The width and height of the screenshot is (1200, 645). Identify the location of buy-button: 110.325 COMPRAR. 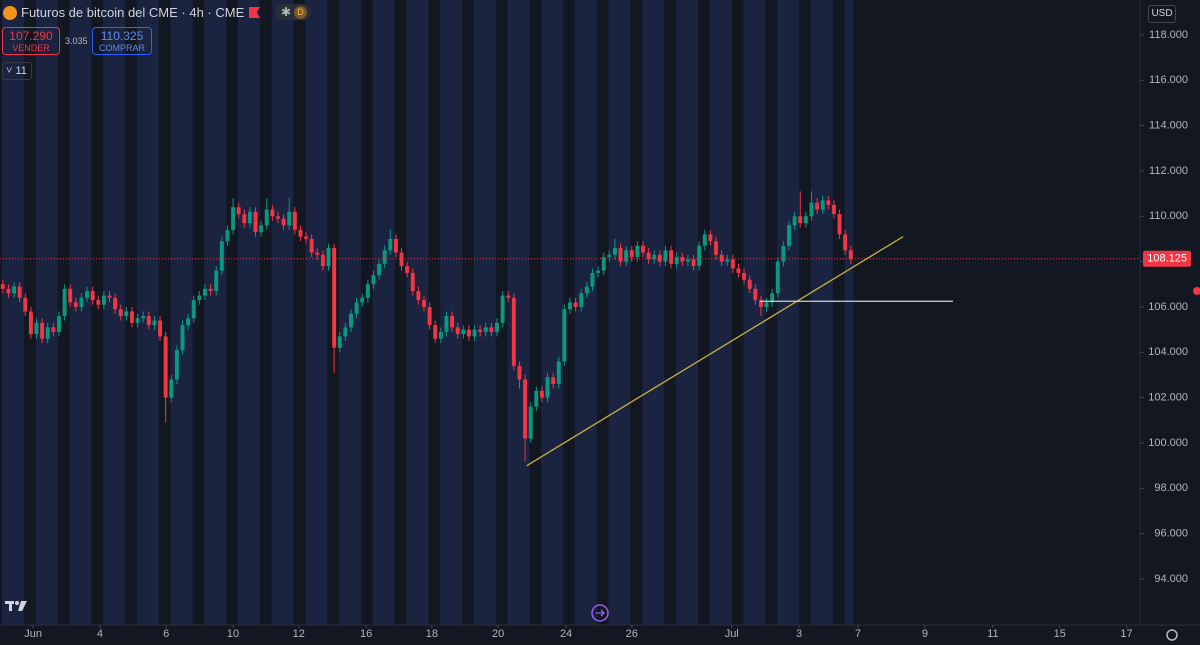
(122, 41).